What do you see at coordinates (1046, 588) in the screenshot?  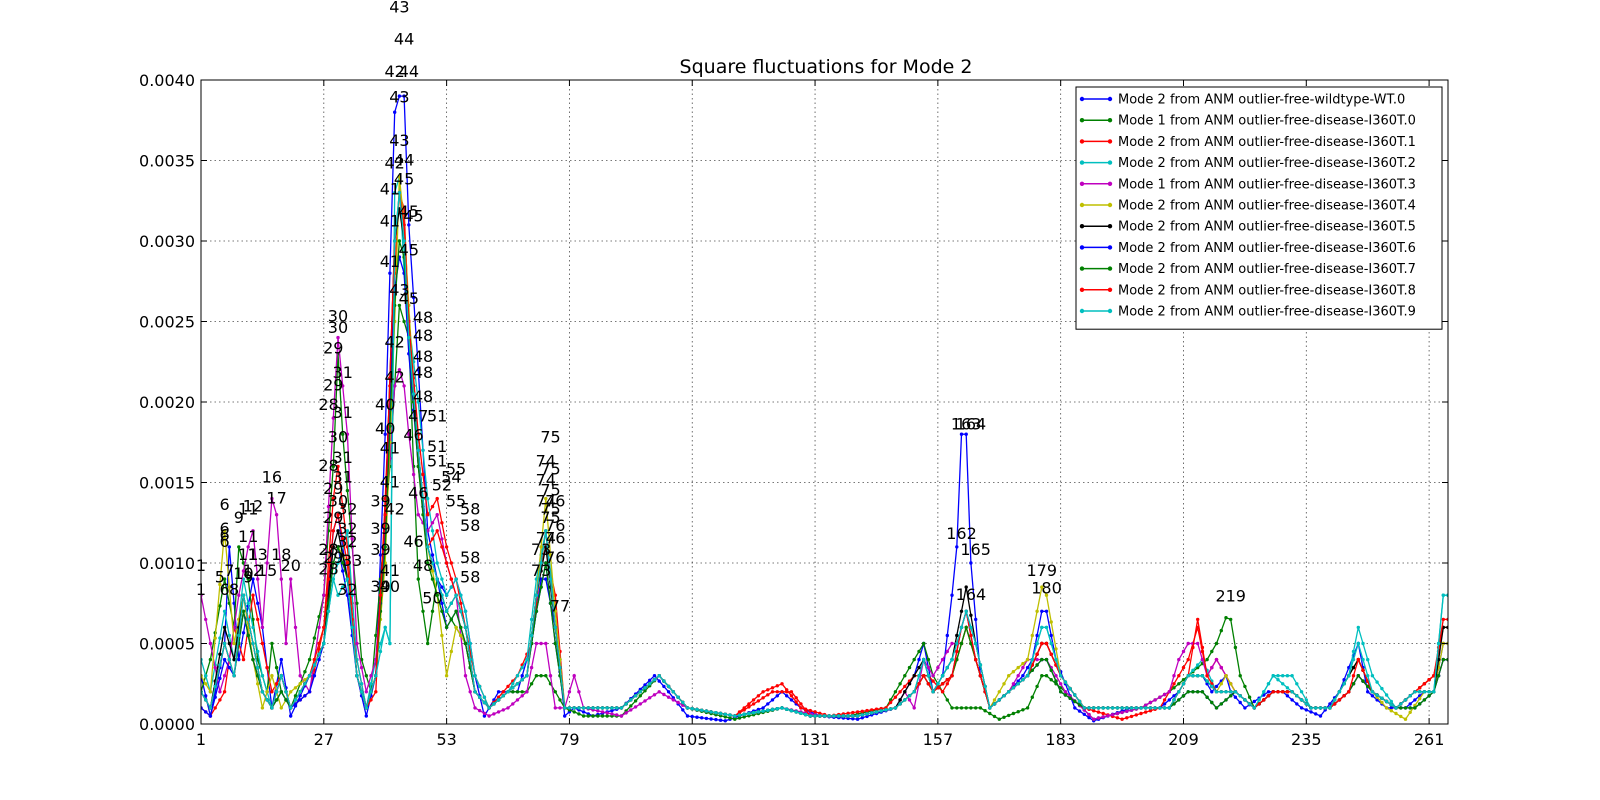 I see `residue-annotation: 180` at bounding box center [1046, 588].